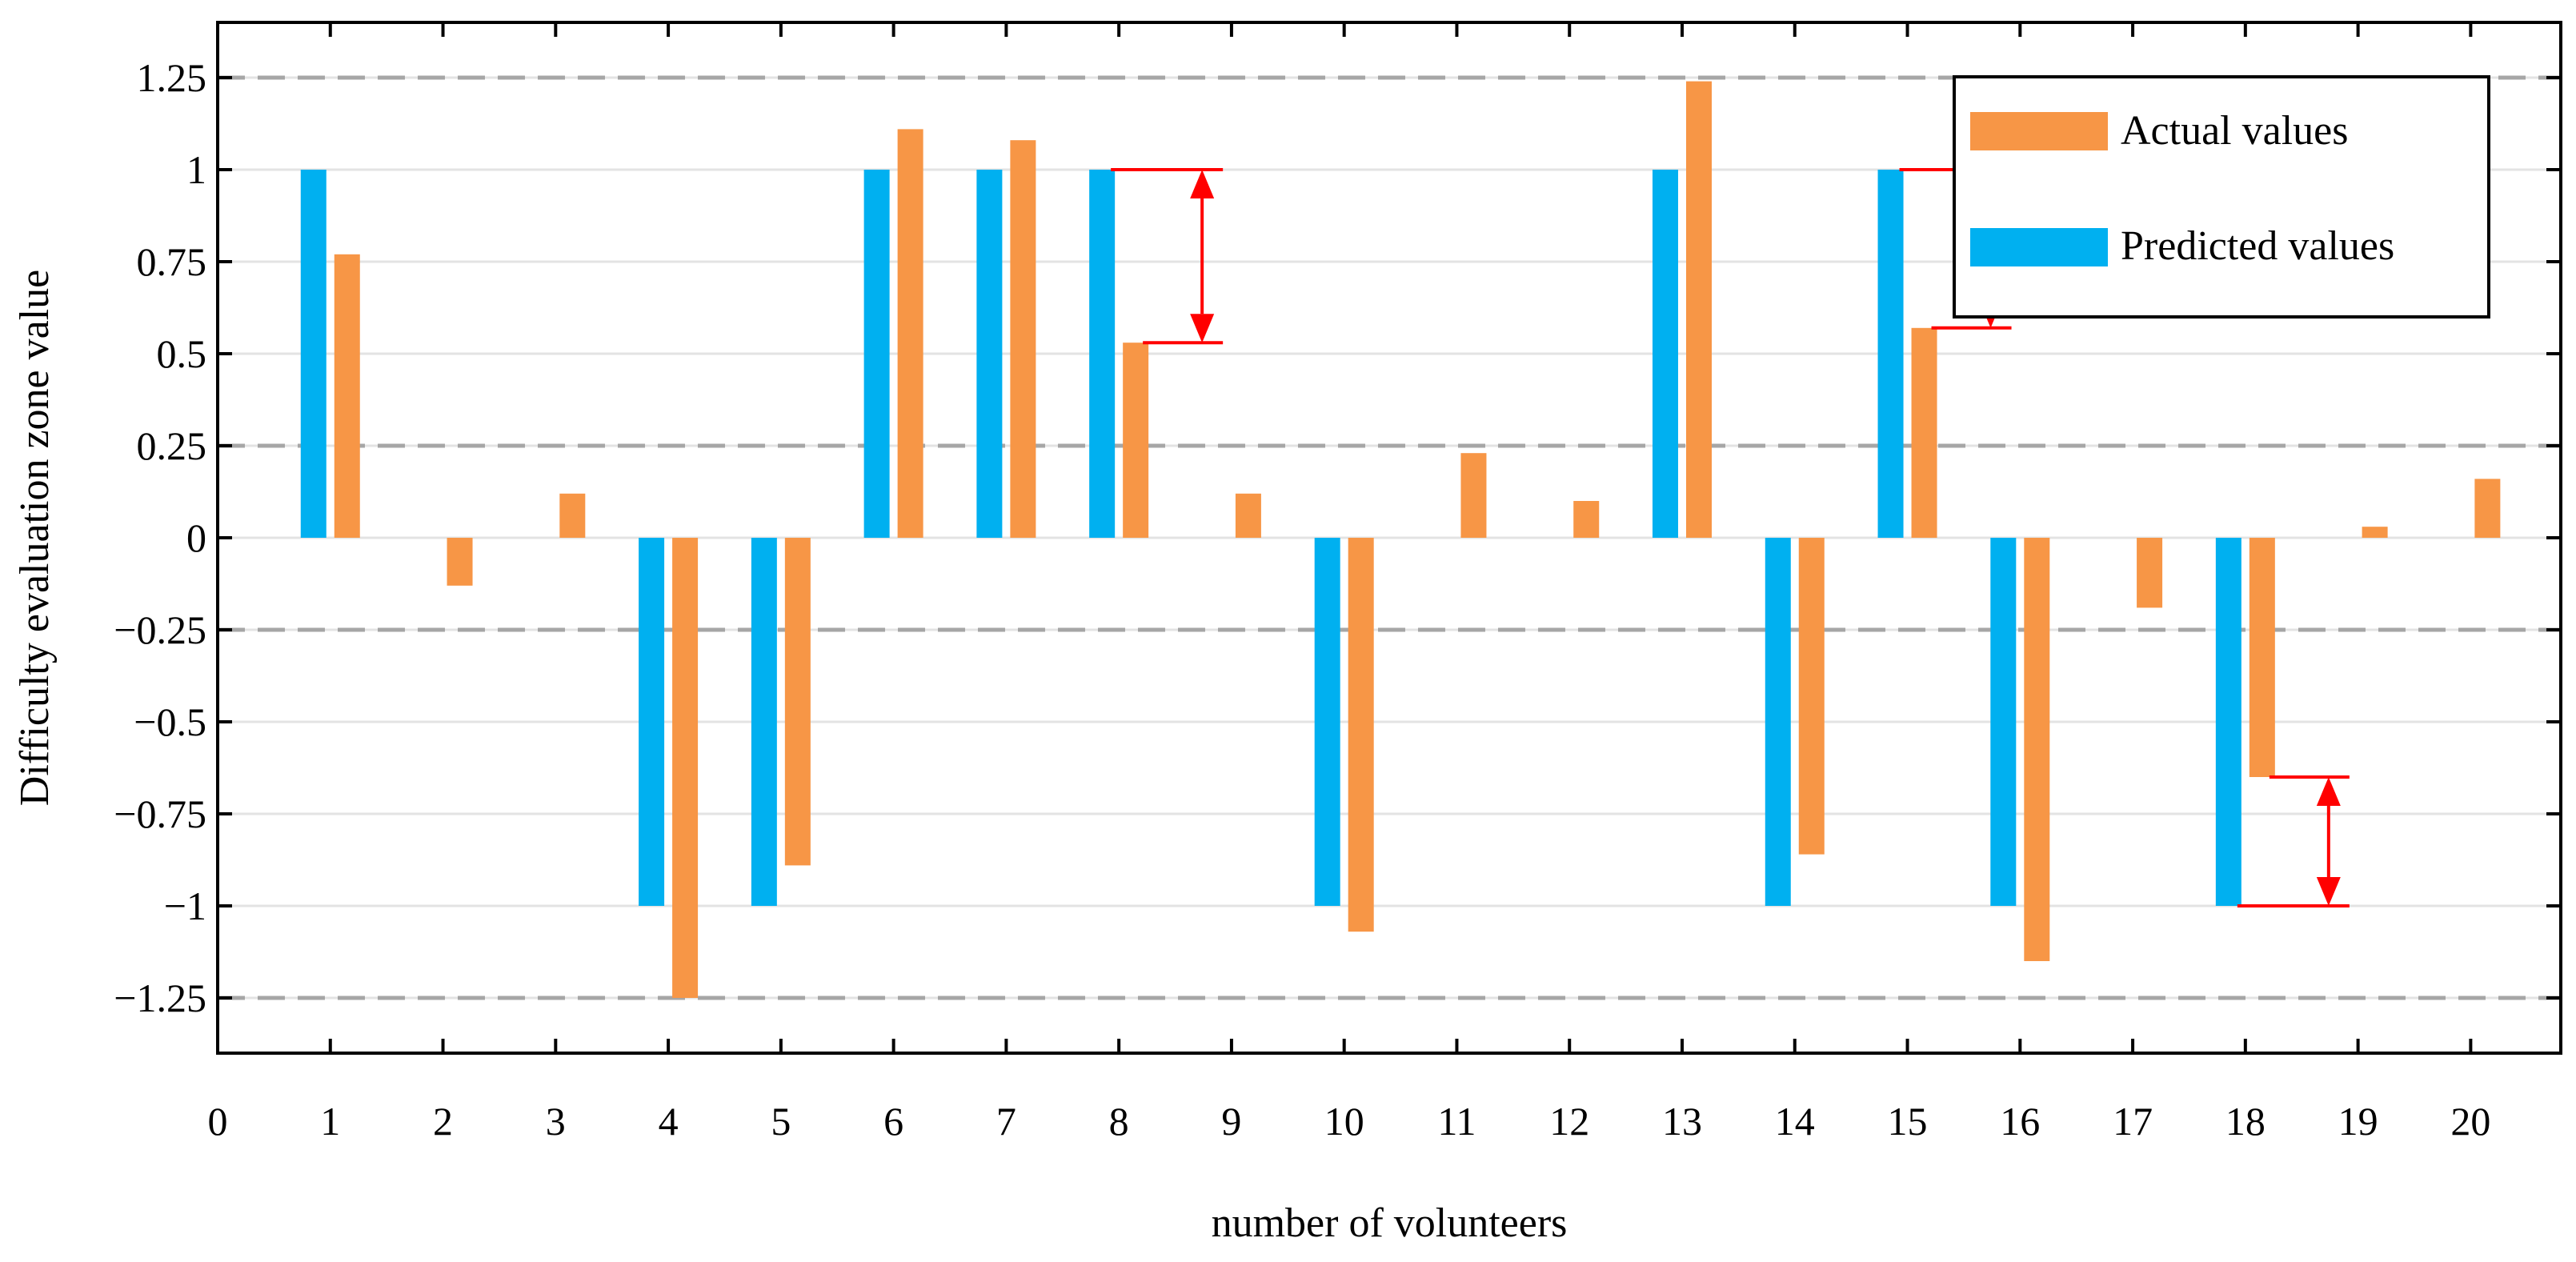 This screenshot has height=1262, width=2576. Describe the element at coordinates (443, 1121) in the screenshot. I see `x-tick-label: 2` at that location.